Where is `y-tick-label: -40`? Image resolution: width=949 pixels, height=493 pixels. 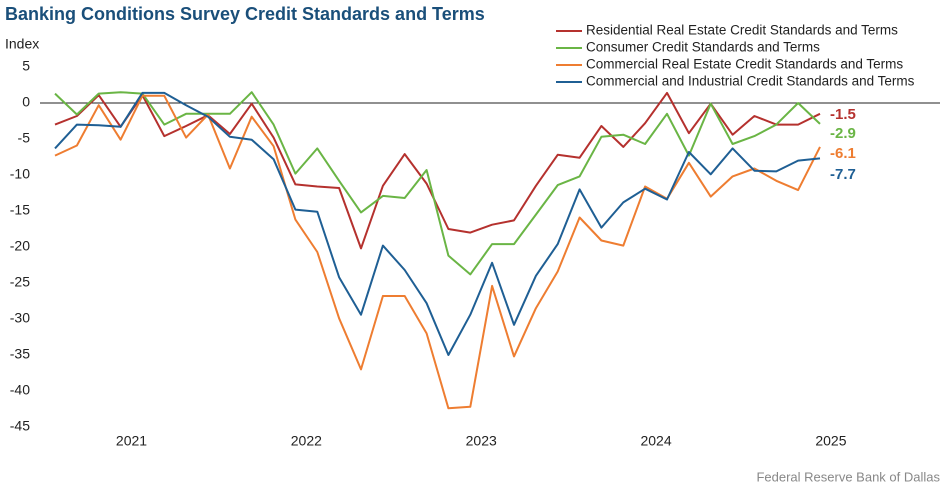 y-tick-label: -40 is located at coordinates (20, 390).